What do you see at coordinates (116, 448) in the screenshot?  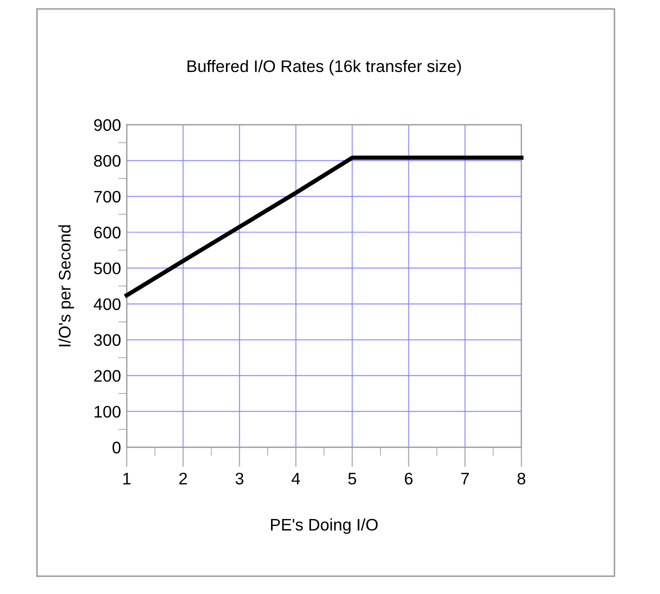 I see `y-tick-label: 0` at bounding box center [116, 448].